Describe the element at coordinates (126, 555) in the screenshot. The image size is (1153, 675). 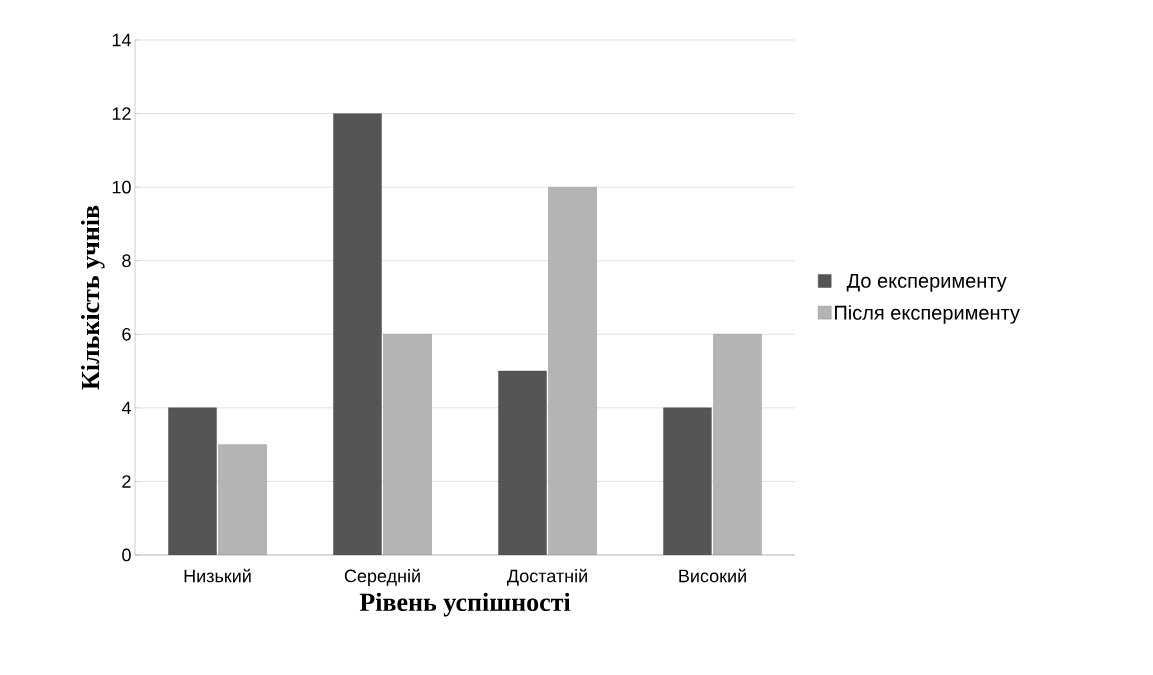
I see `y-tick-label: 0` at that location.